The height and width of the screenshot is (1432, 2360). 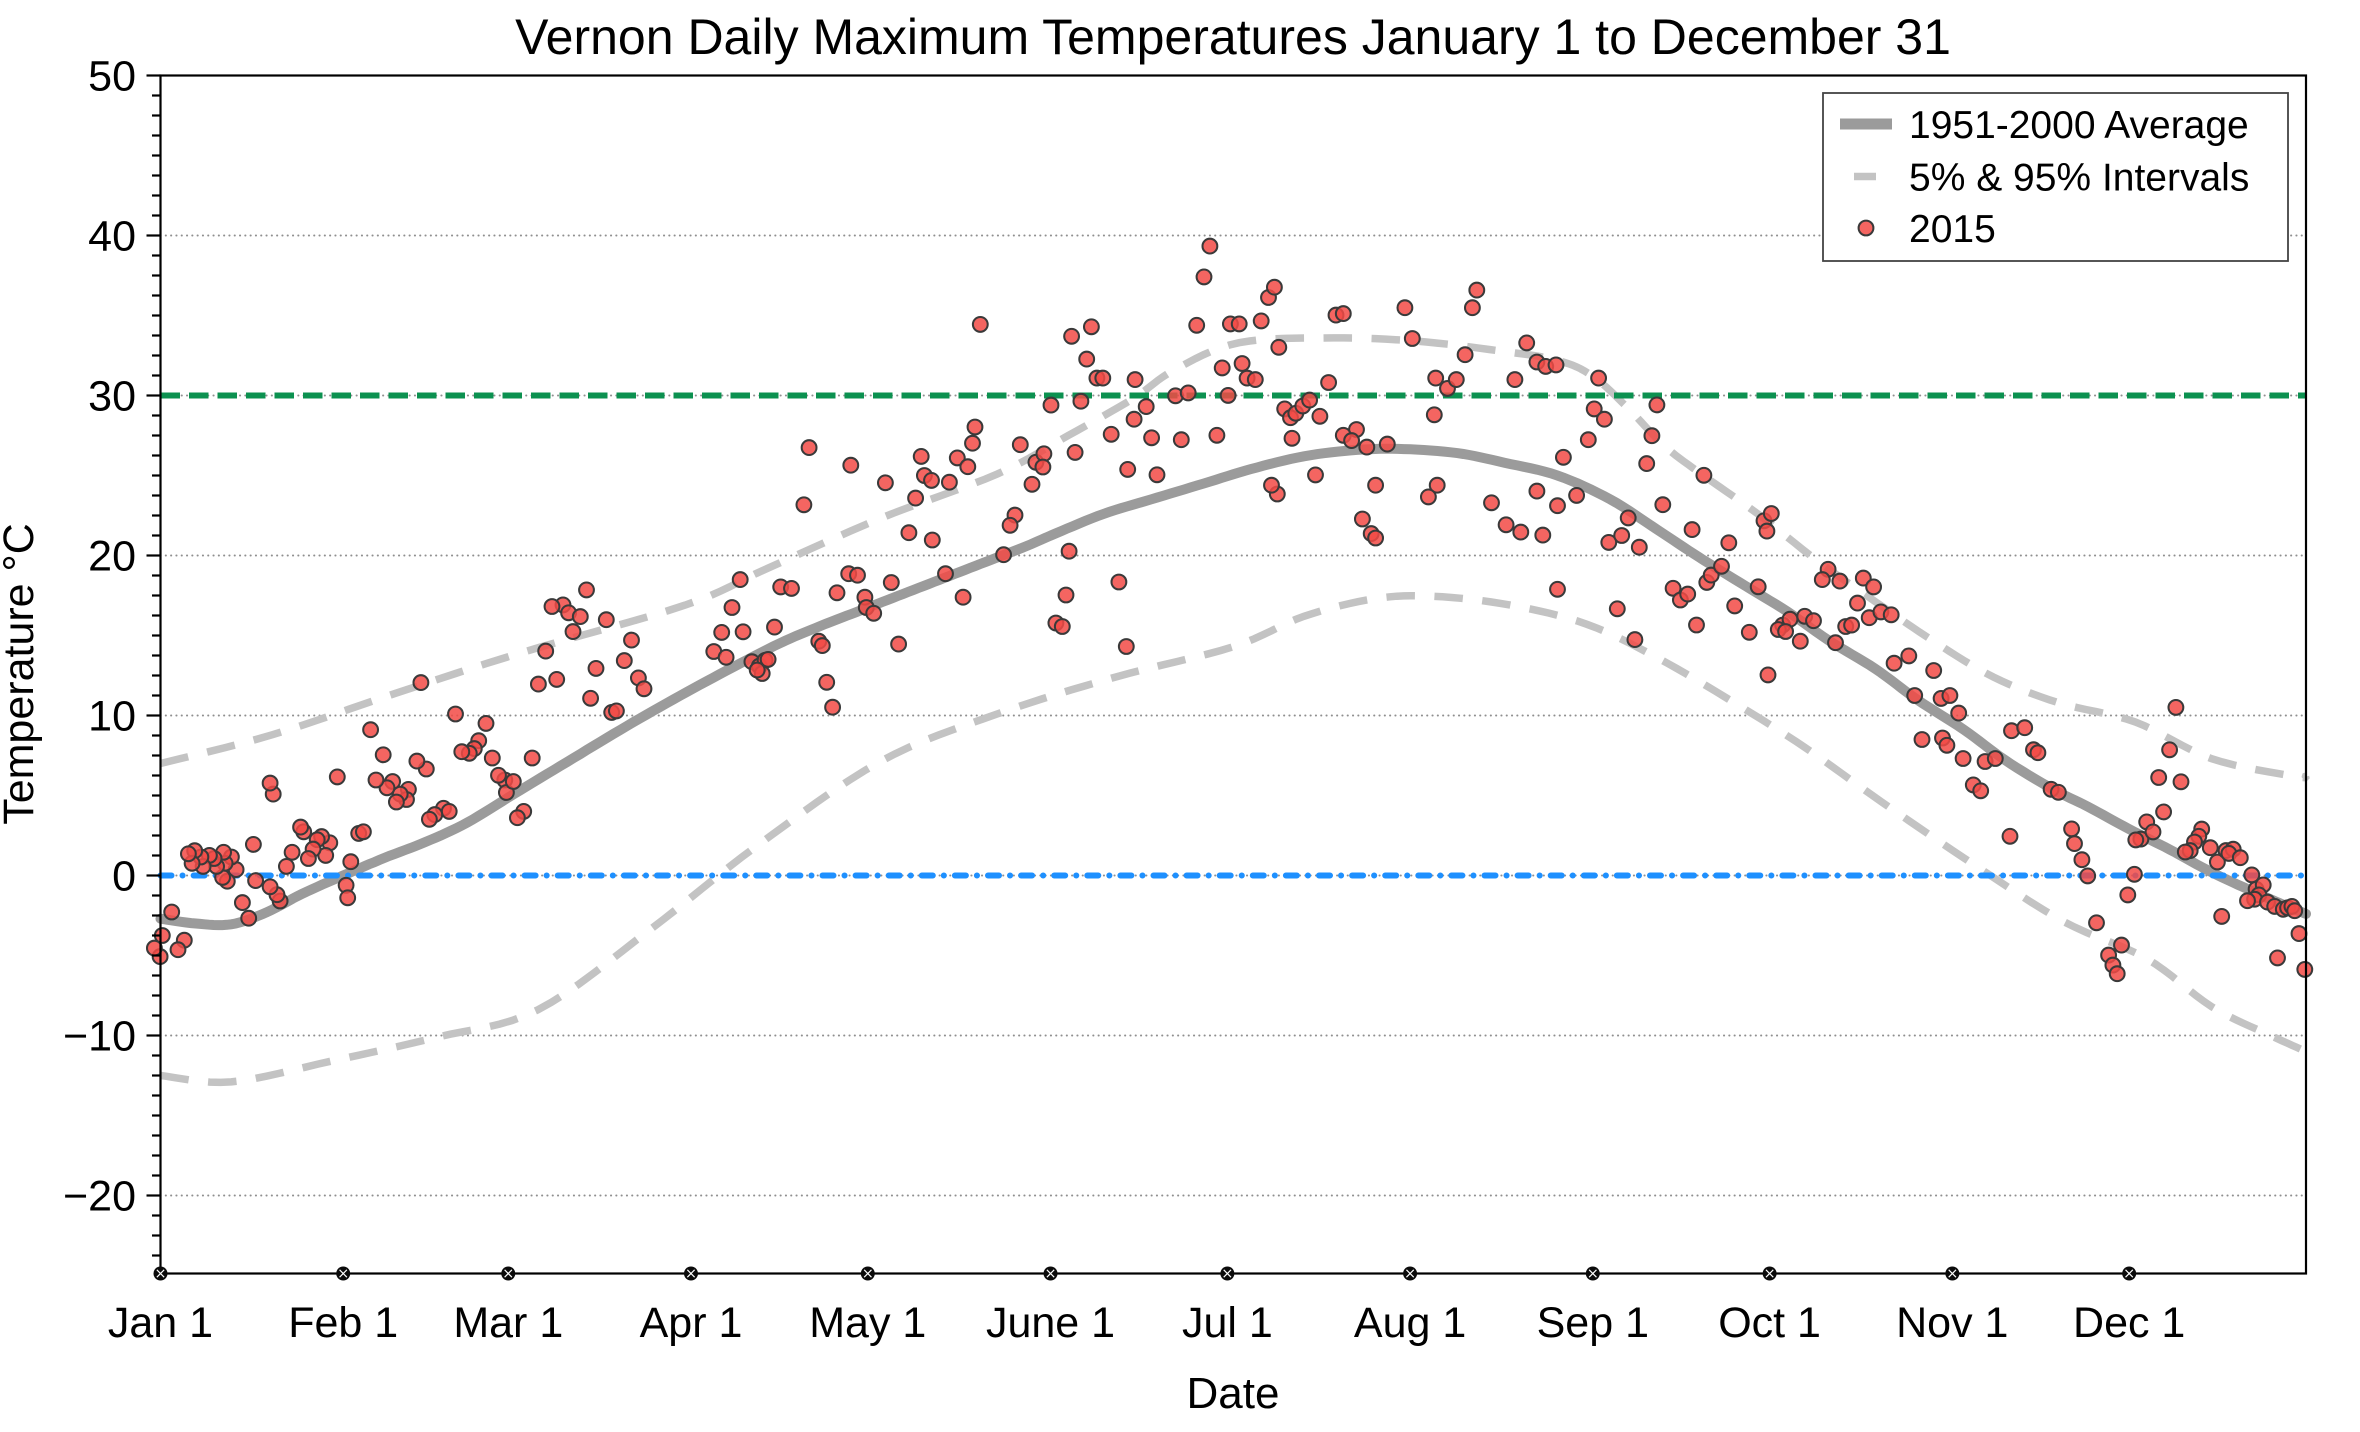 I want to click on svg-text: May 1, so click(x=867, y=1323).